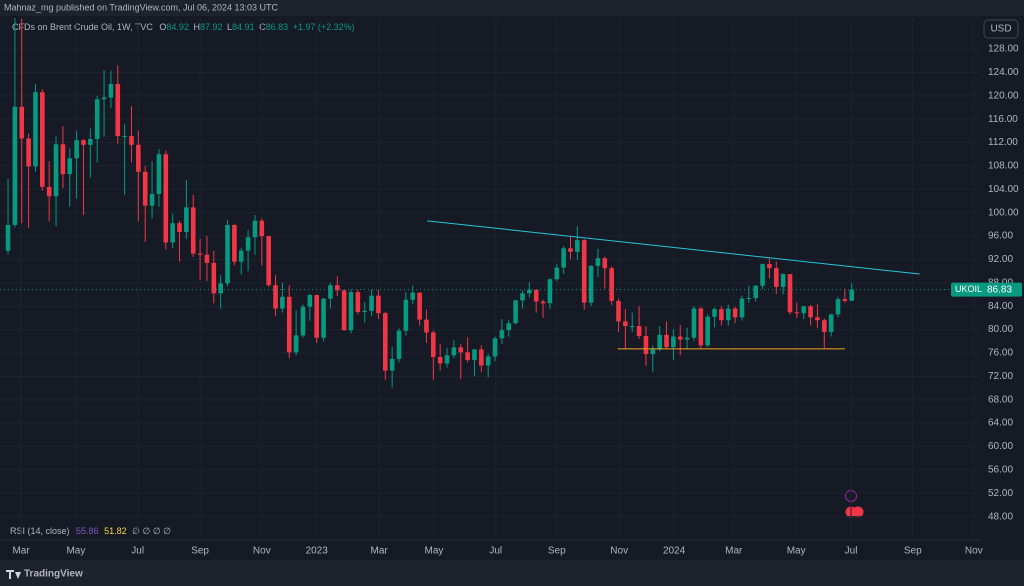 This screenshot has width=1024, height=586. Describe the element at coordinates (674, 551) in the screenshot. I see `x-tick-label: 2024` at that location.